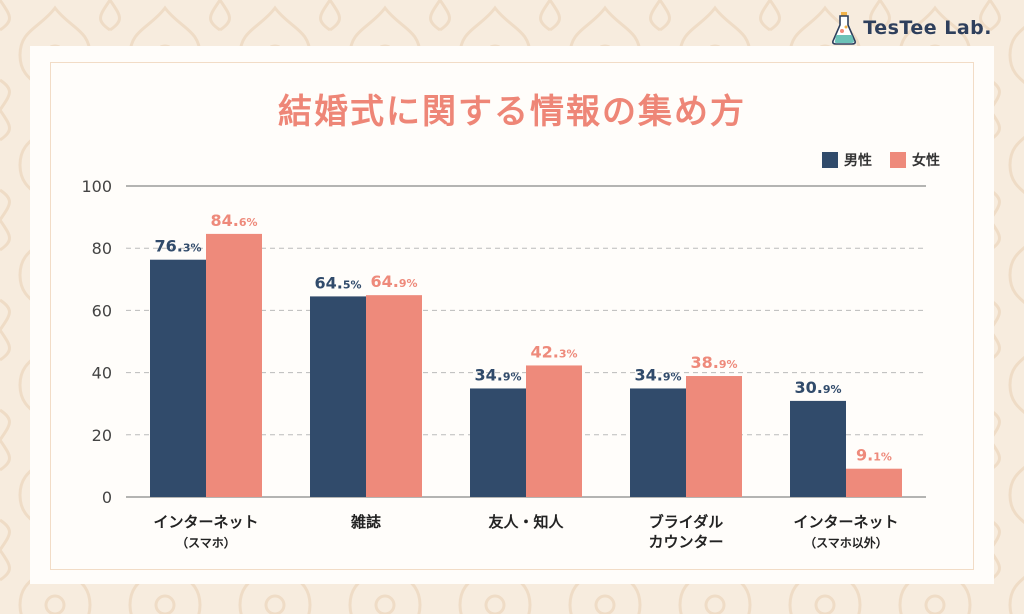 The width and height of the screenshot is (1024, 614). What do you see at coordinates (686, 522) in the screenshot?
I see `x-tick-label: ブライダル` at bounding box center [686, 522].